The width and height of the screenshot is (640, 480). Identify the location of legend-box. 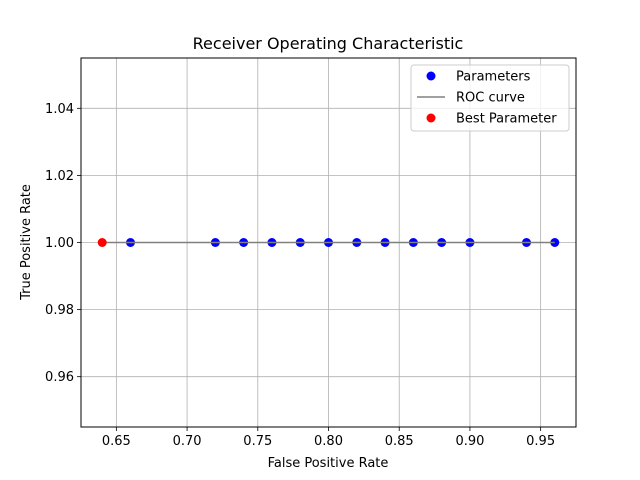
(490, 98).